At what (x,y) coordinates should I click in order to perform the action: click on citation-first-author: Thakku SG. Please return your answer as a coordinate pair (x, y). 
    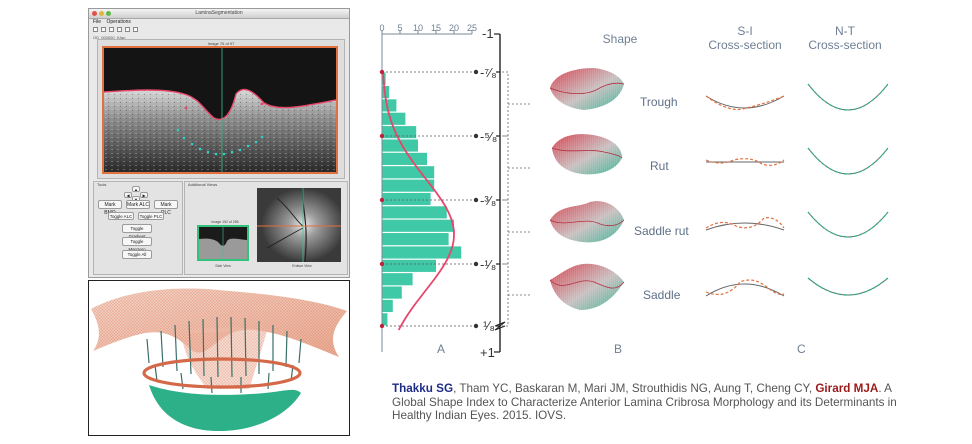
    Looking at the image, I should click on (423, 388).